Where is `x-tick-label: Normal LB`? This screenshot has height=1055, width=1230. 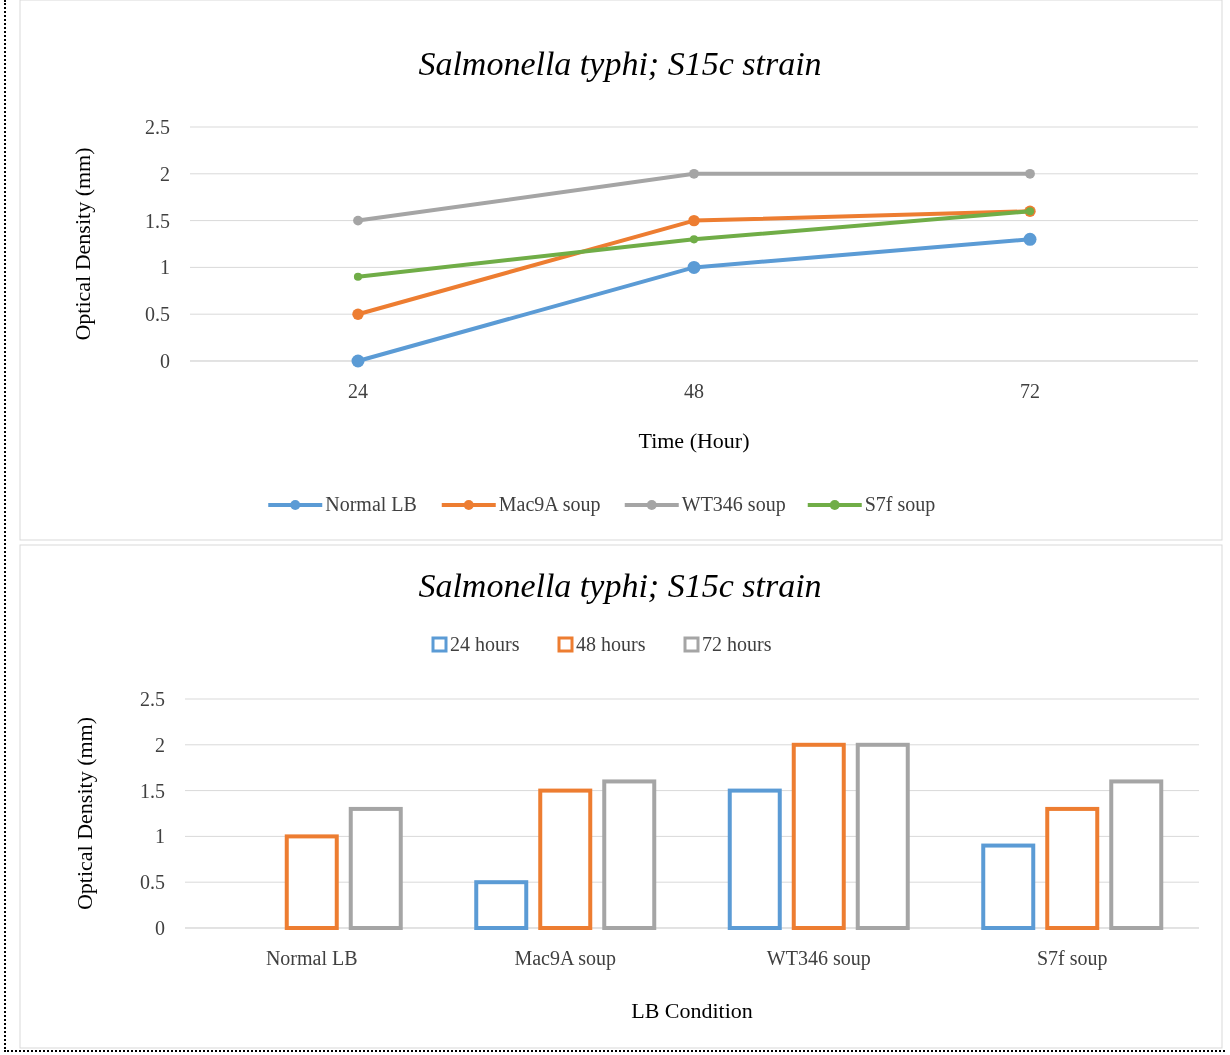 x-tick-label: Normal LB is located at coordinates (311, 958).